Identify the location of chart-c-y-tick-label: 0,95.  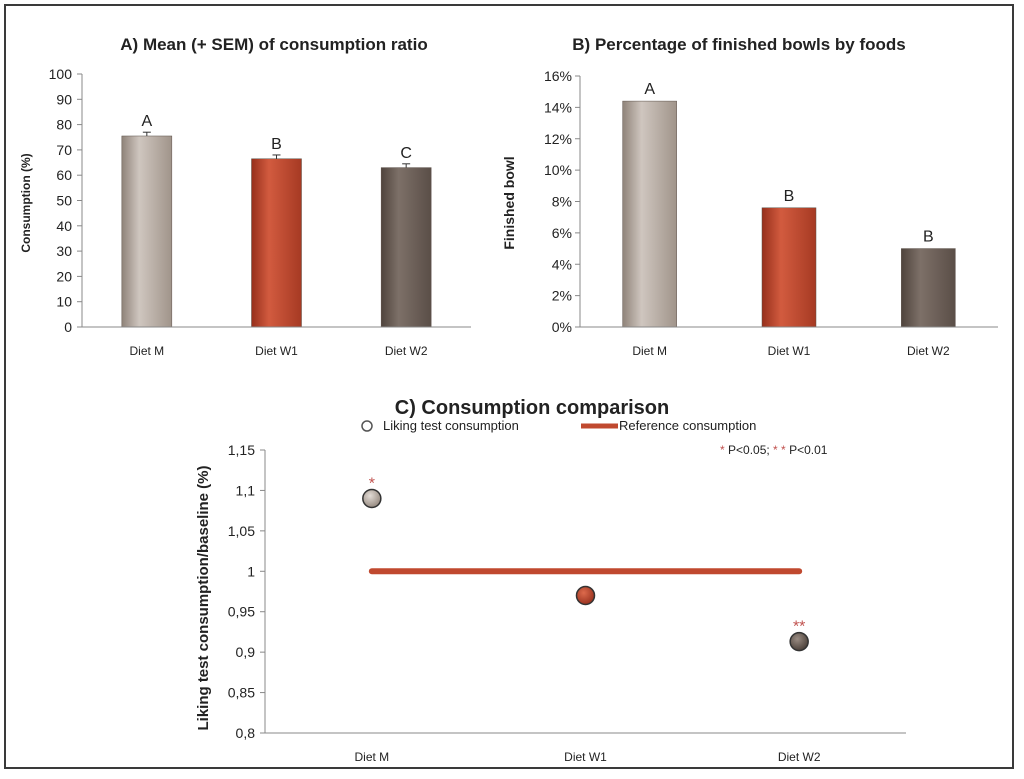
(241, 612).